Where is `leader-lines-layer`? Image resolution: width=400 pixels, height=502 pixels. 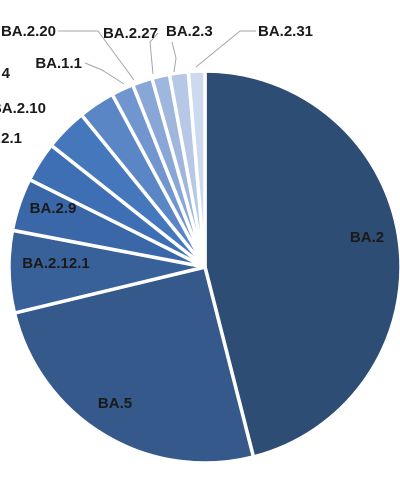
leader-lines-layer is located at coordinates (157, 57).